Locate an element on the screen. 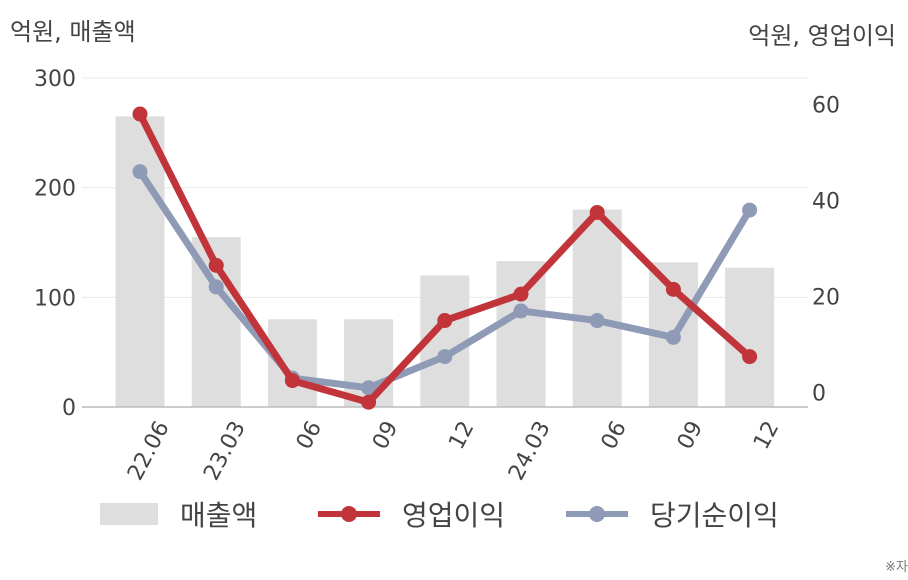 The image size is (908, 580). legend-label-operating-profit: 영업이익 is located at coordinates (454, 515).